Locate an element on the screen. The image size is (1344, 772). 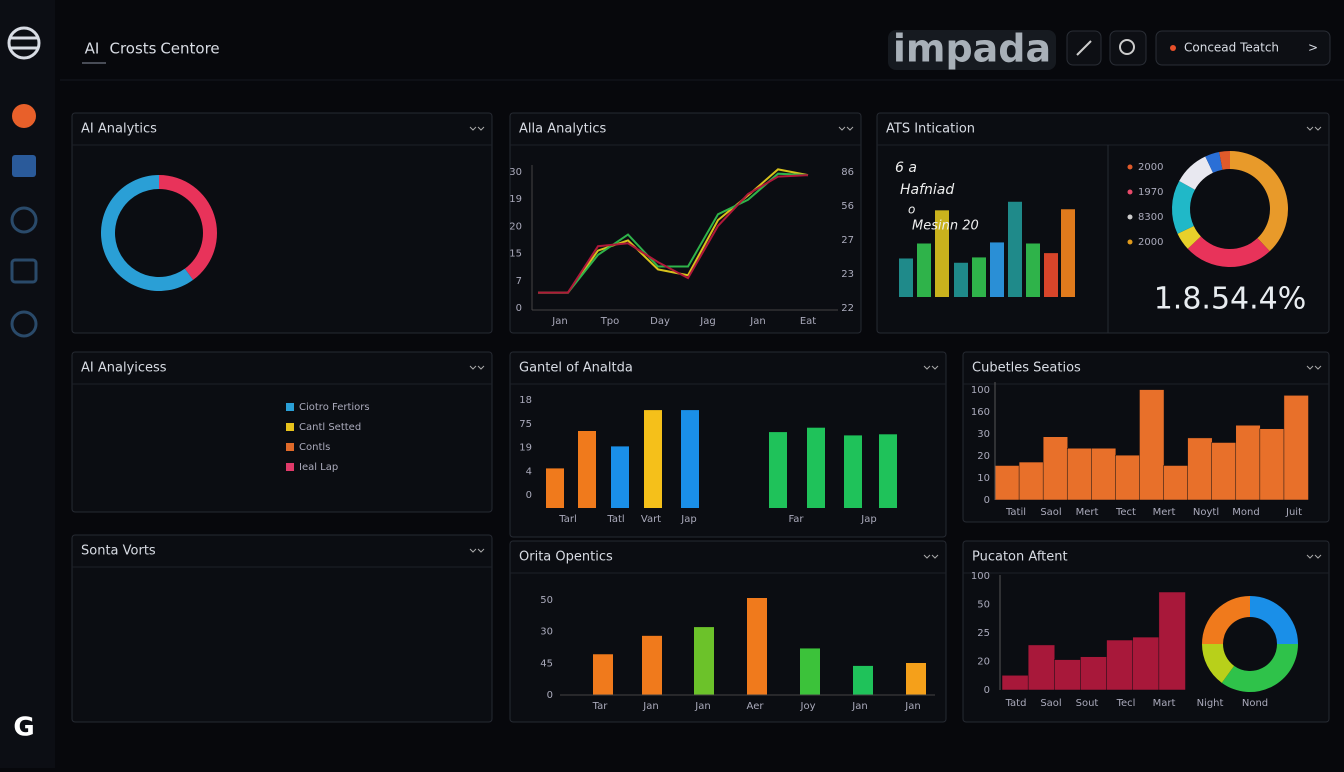
brand: impada is located at coordinates (972, 49).